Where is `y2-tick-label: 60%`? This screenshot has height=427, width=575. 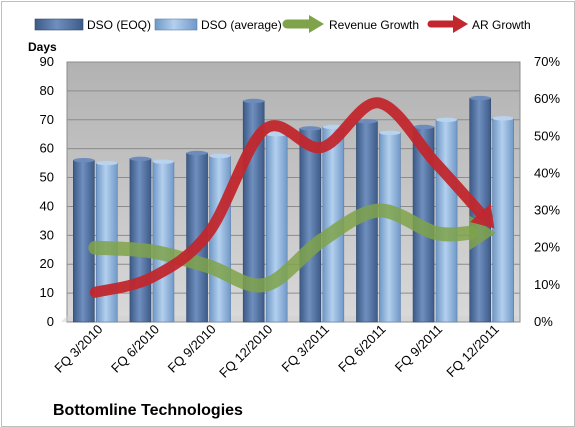
y2-tick-label: 60% is located at coordinates (547, 98).